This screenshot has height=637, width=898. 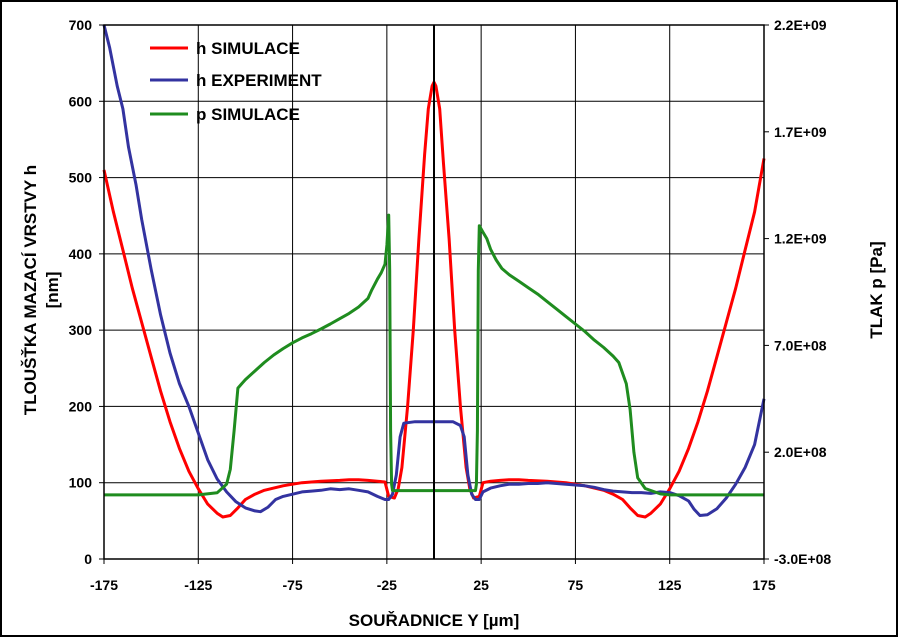 What do you see at coordinates (800, 452) in the screenshot?
I see `y2-tick-label: 2.0E+08` at bounding box center [800, 452].